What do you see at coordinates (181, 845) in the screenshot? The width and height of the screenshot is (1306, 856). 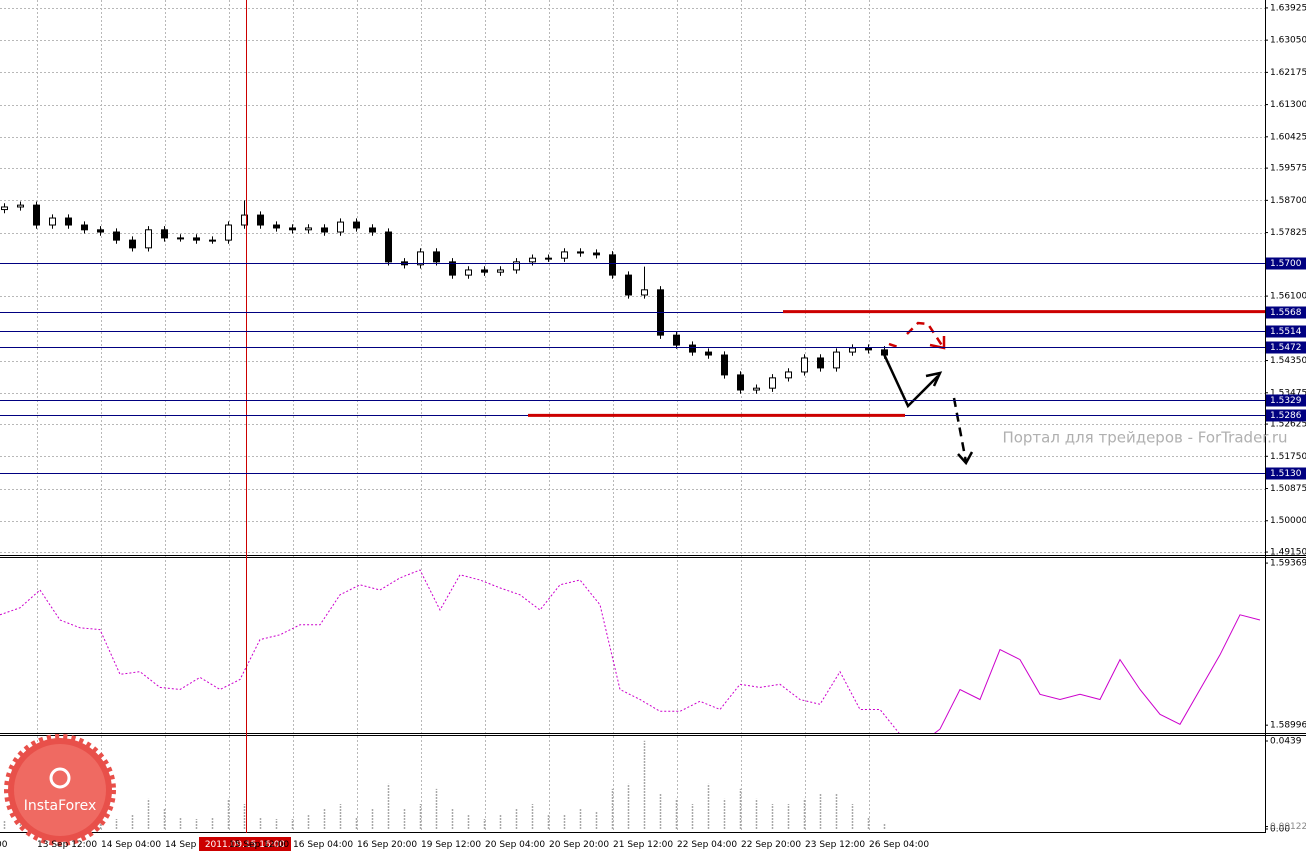 I see `x-tick-label: 14 Sep` at bounding box center [181, 845].